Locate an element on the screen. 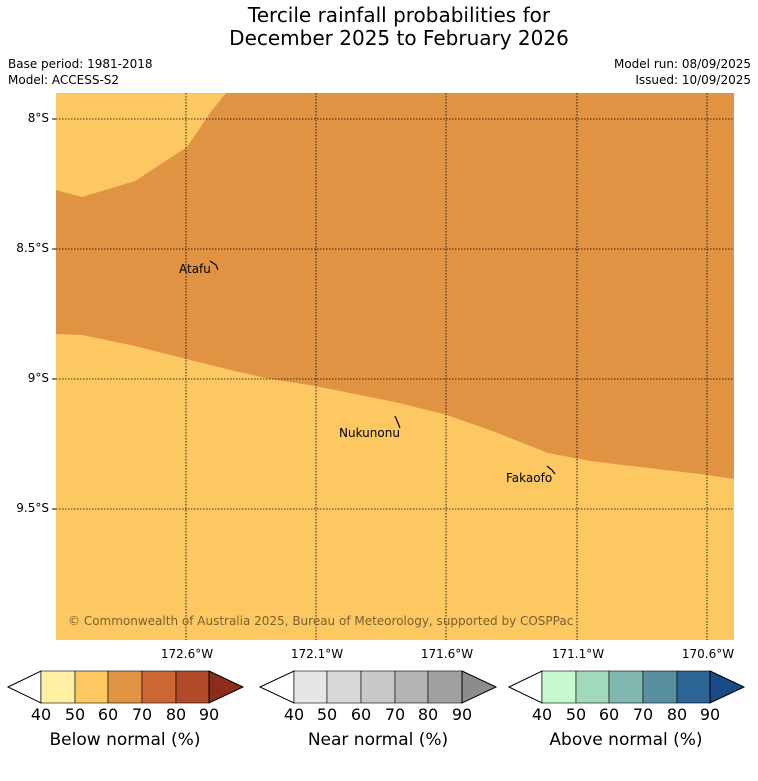 The image size is (758, 781). legend-near-tick: 50 is located at coordinates (327, 714).